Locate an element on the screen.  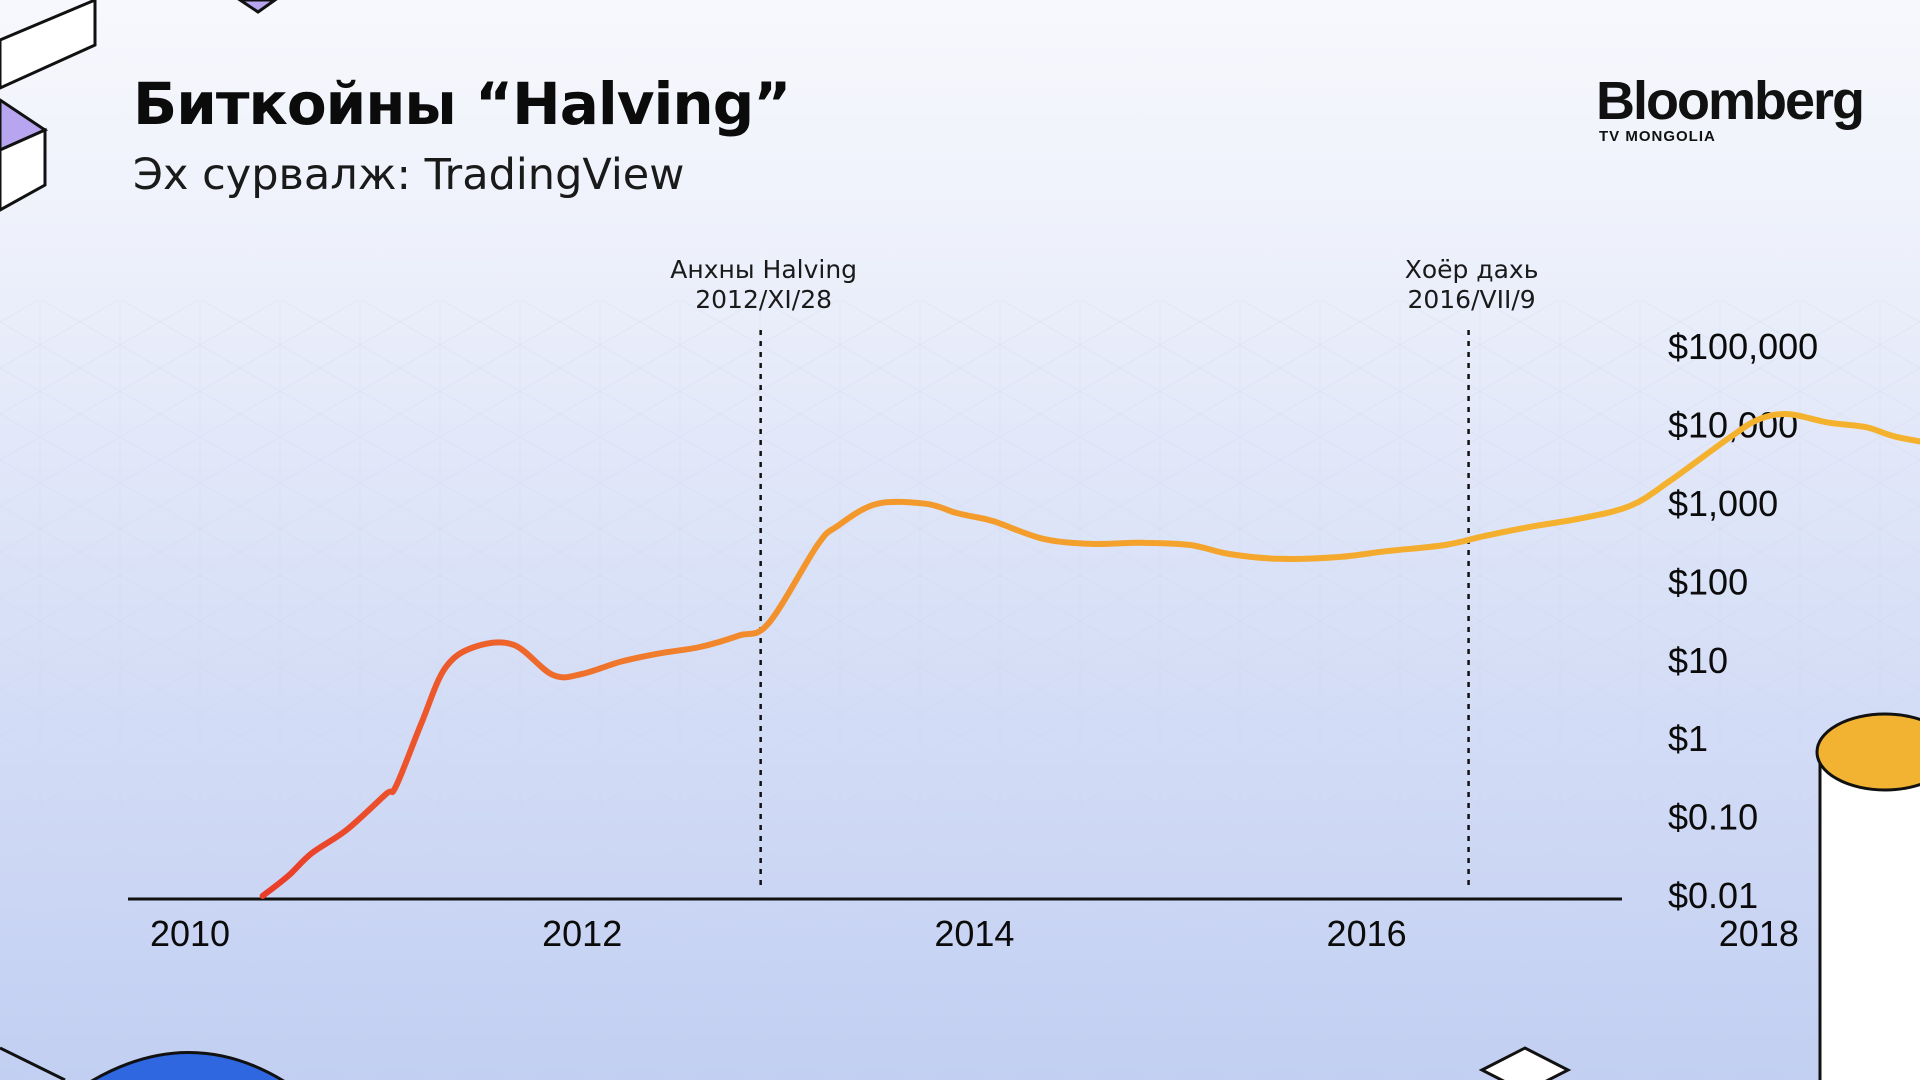
y-tick-label: $1,000 is located at coordinates (1723, 503).